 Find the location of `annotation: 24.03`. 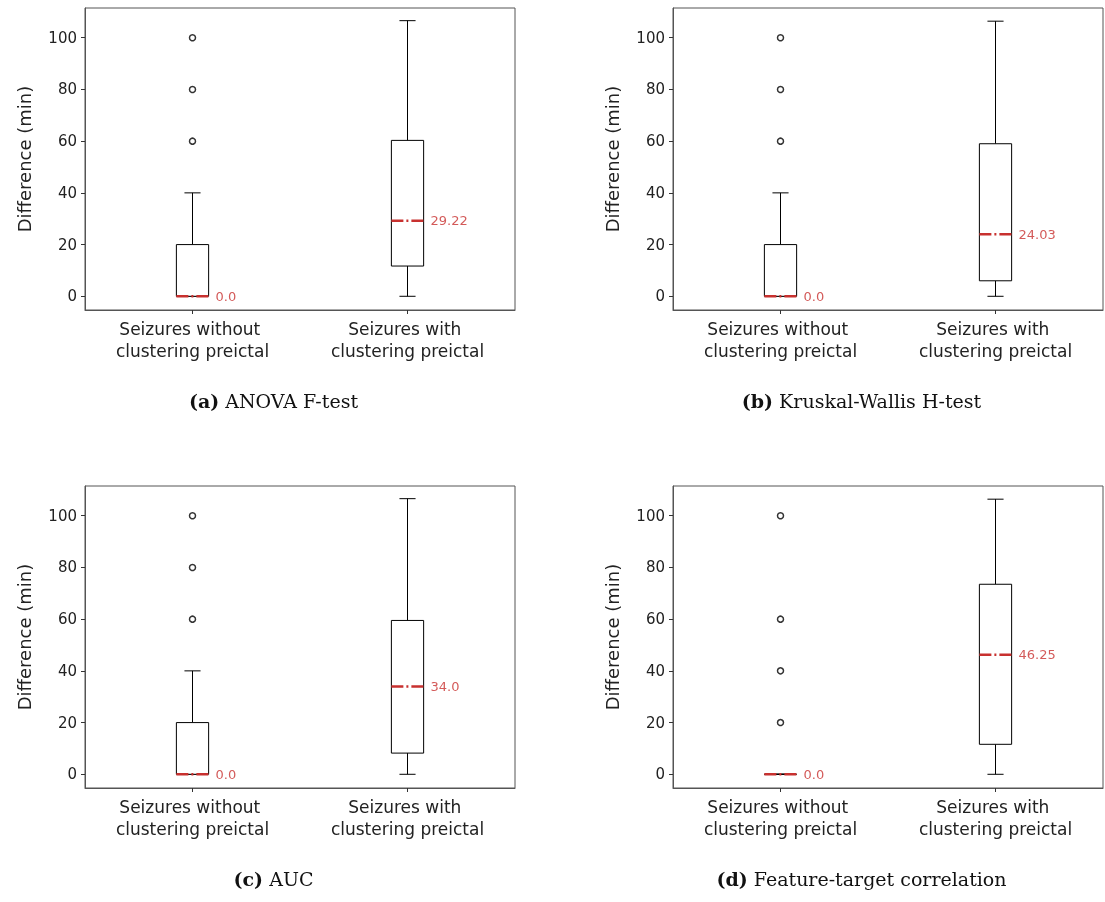

annotation: 24.03 is located at coordinates (1037, 234).